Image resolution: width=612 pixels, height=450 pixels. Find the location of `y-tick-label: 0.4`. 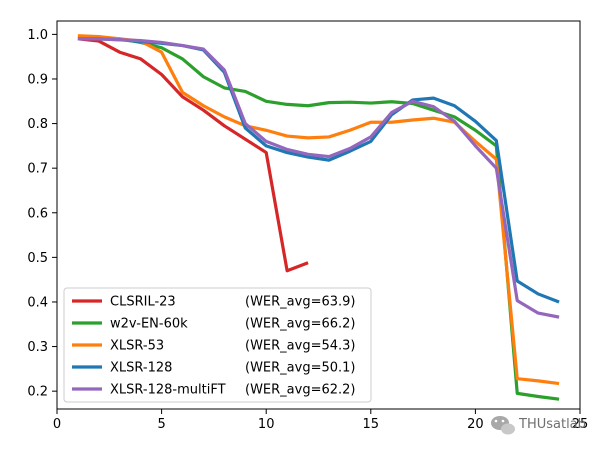

y-tick-label: 0.4 is located at coordinates (37, 302).